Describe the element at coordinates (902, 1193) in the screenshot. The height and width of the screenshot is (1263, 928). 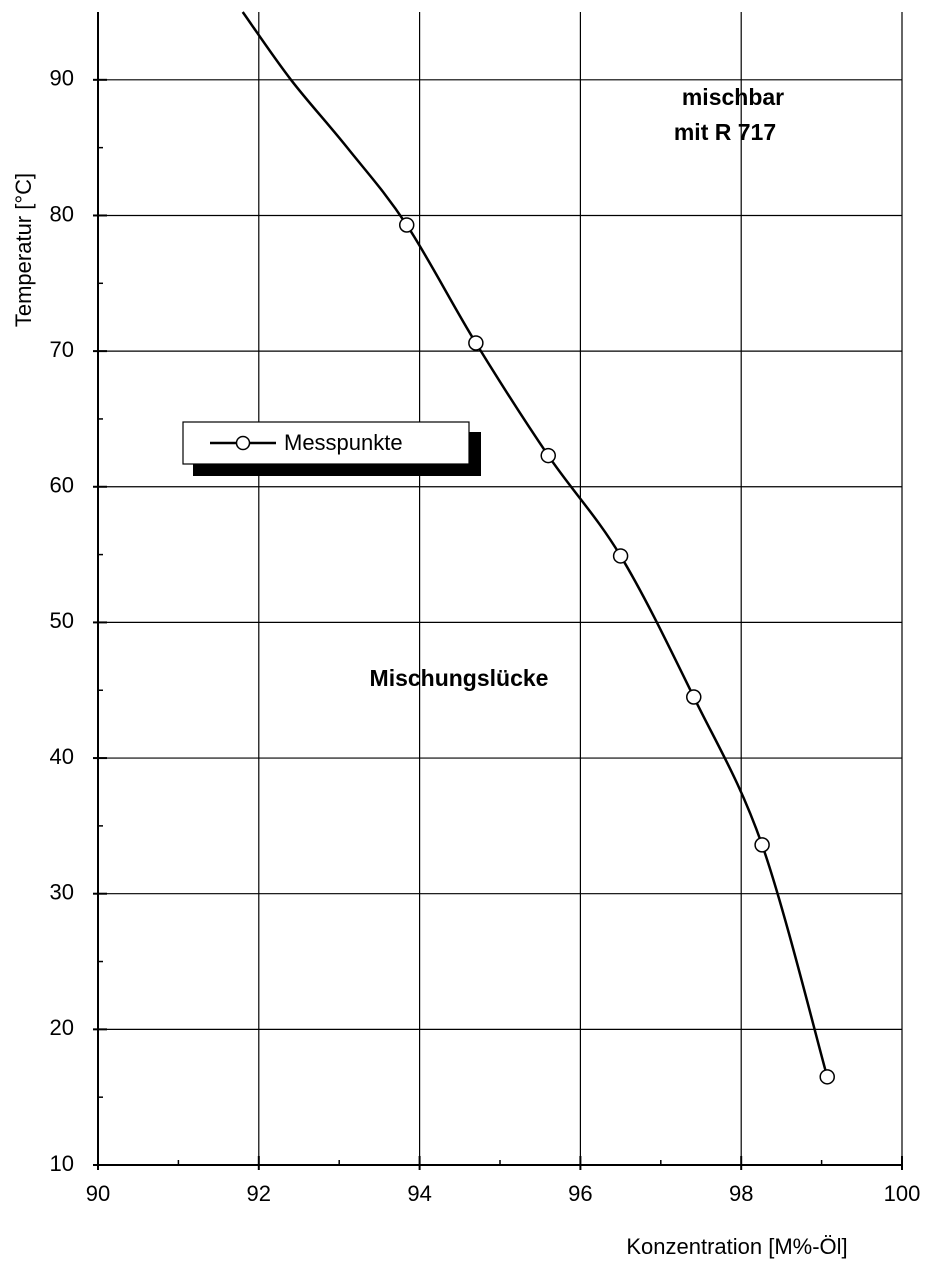
I see `x-tick-label: 100` at that location.